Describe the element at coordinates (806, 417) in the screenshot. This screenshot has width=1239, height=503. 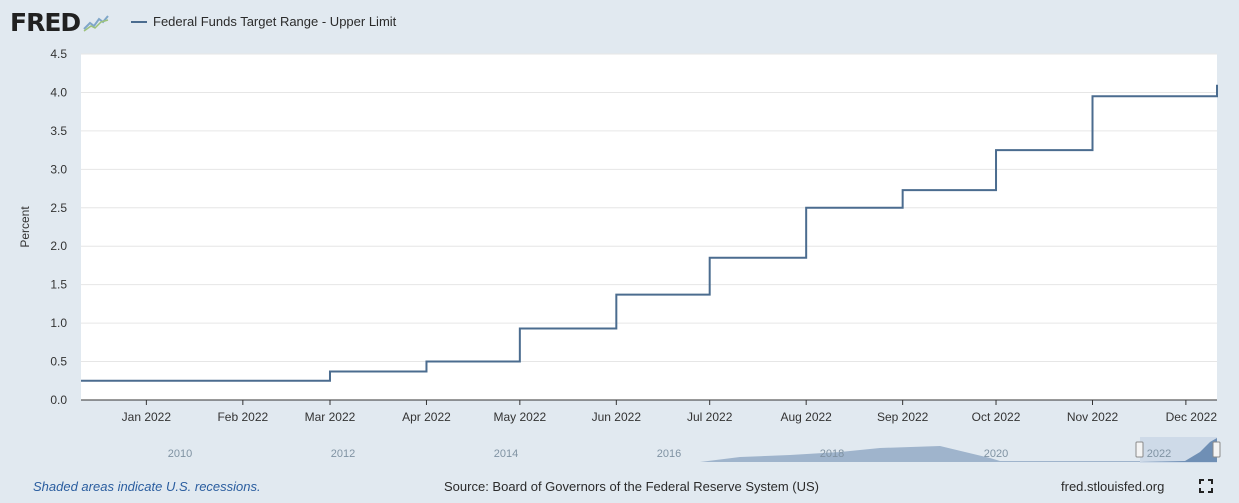
I see `x-tick-label: Aug 2022` at that location.